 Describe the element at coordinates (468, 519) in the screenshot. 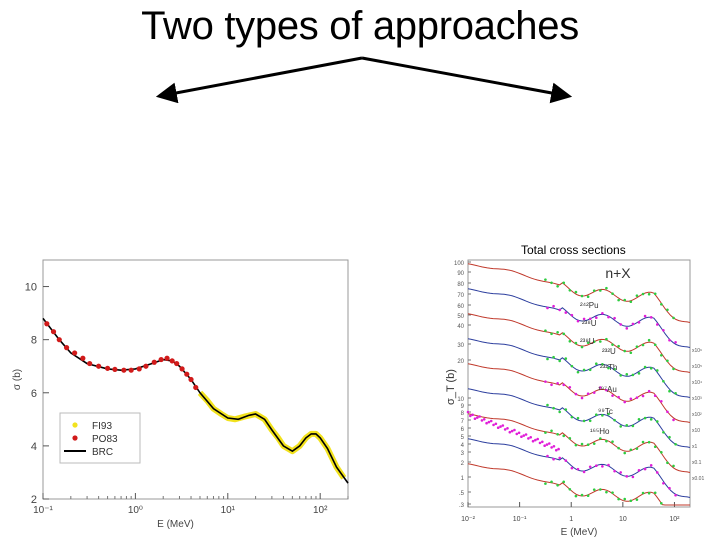

I see `x-tick-label: 10⁻²` at that location.